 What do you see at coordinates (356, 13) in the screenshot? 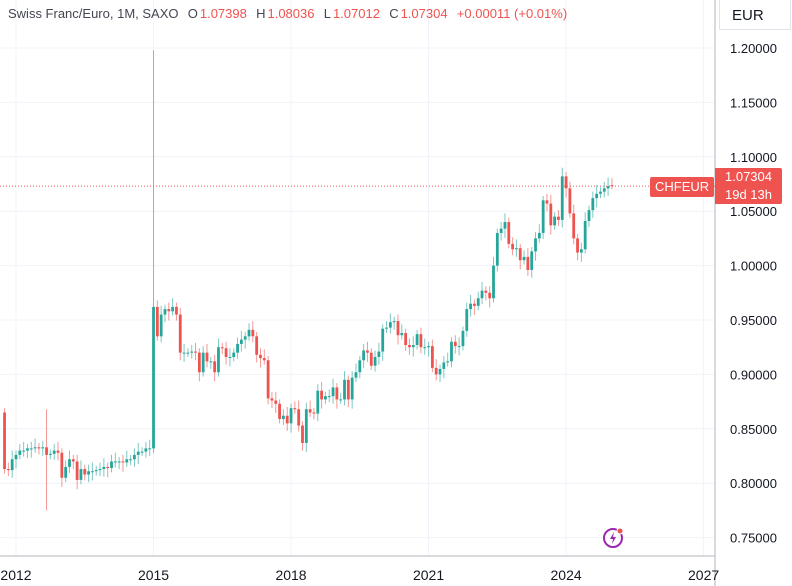
I see `low-value: 1.07012` at bounding box center [356, 13].